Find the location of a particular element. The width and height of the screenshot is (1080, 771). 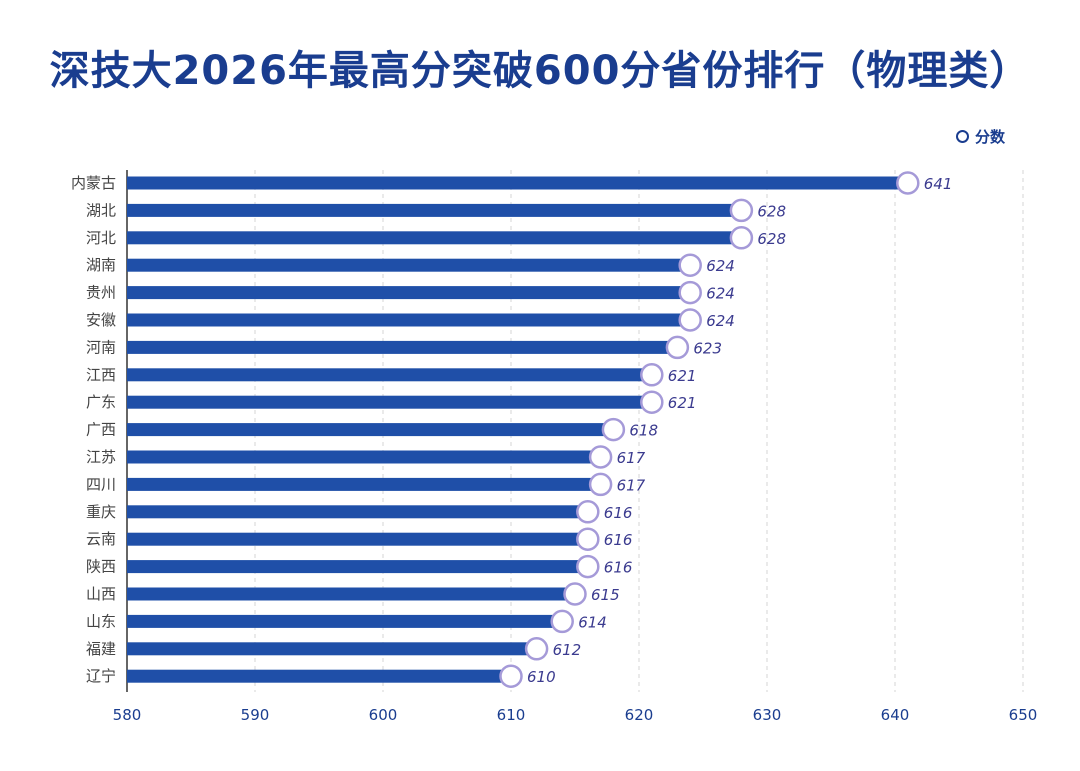

x-tick-label: 590 is located at coordinates (255, 715).